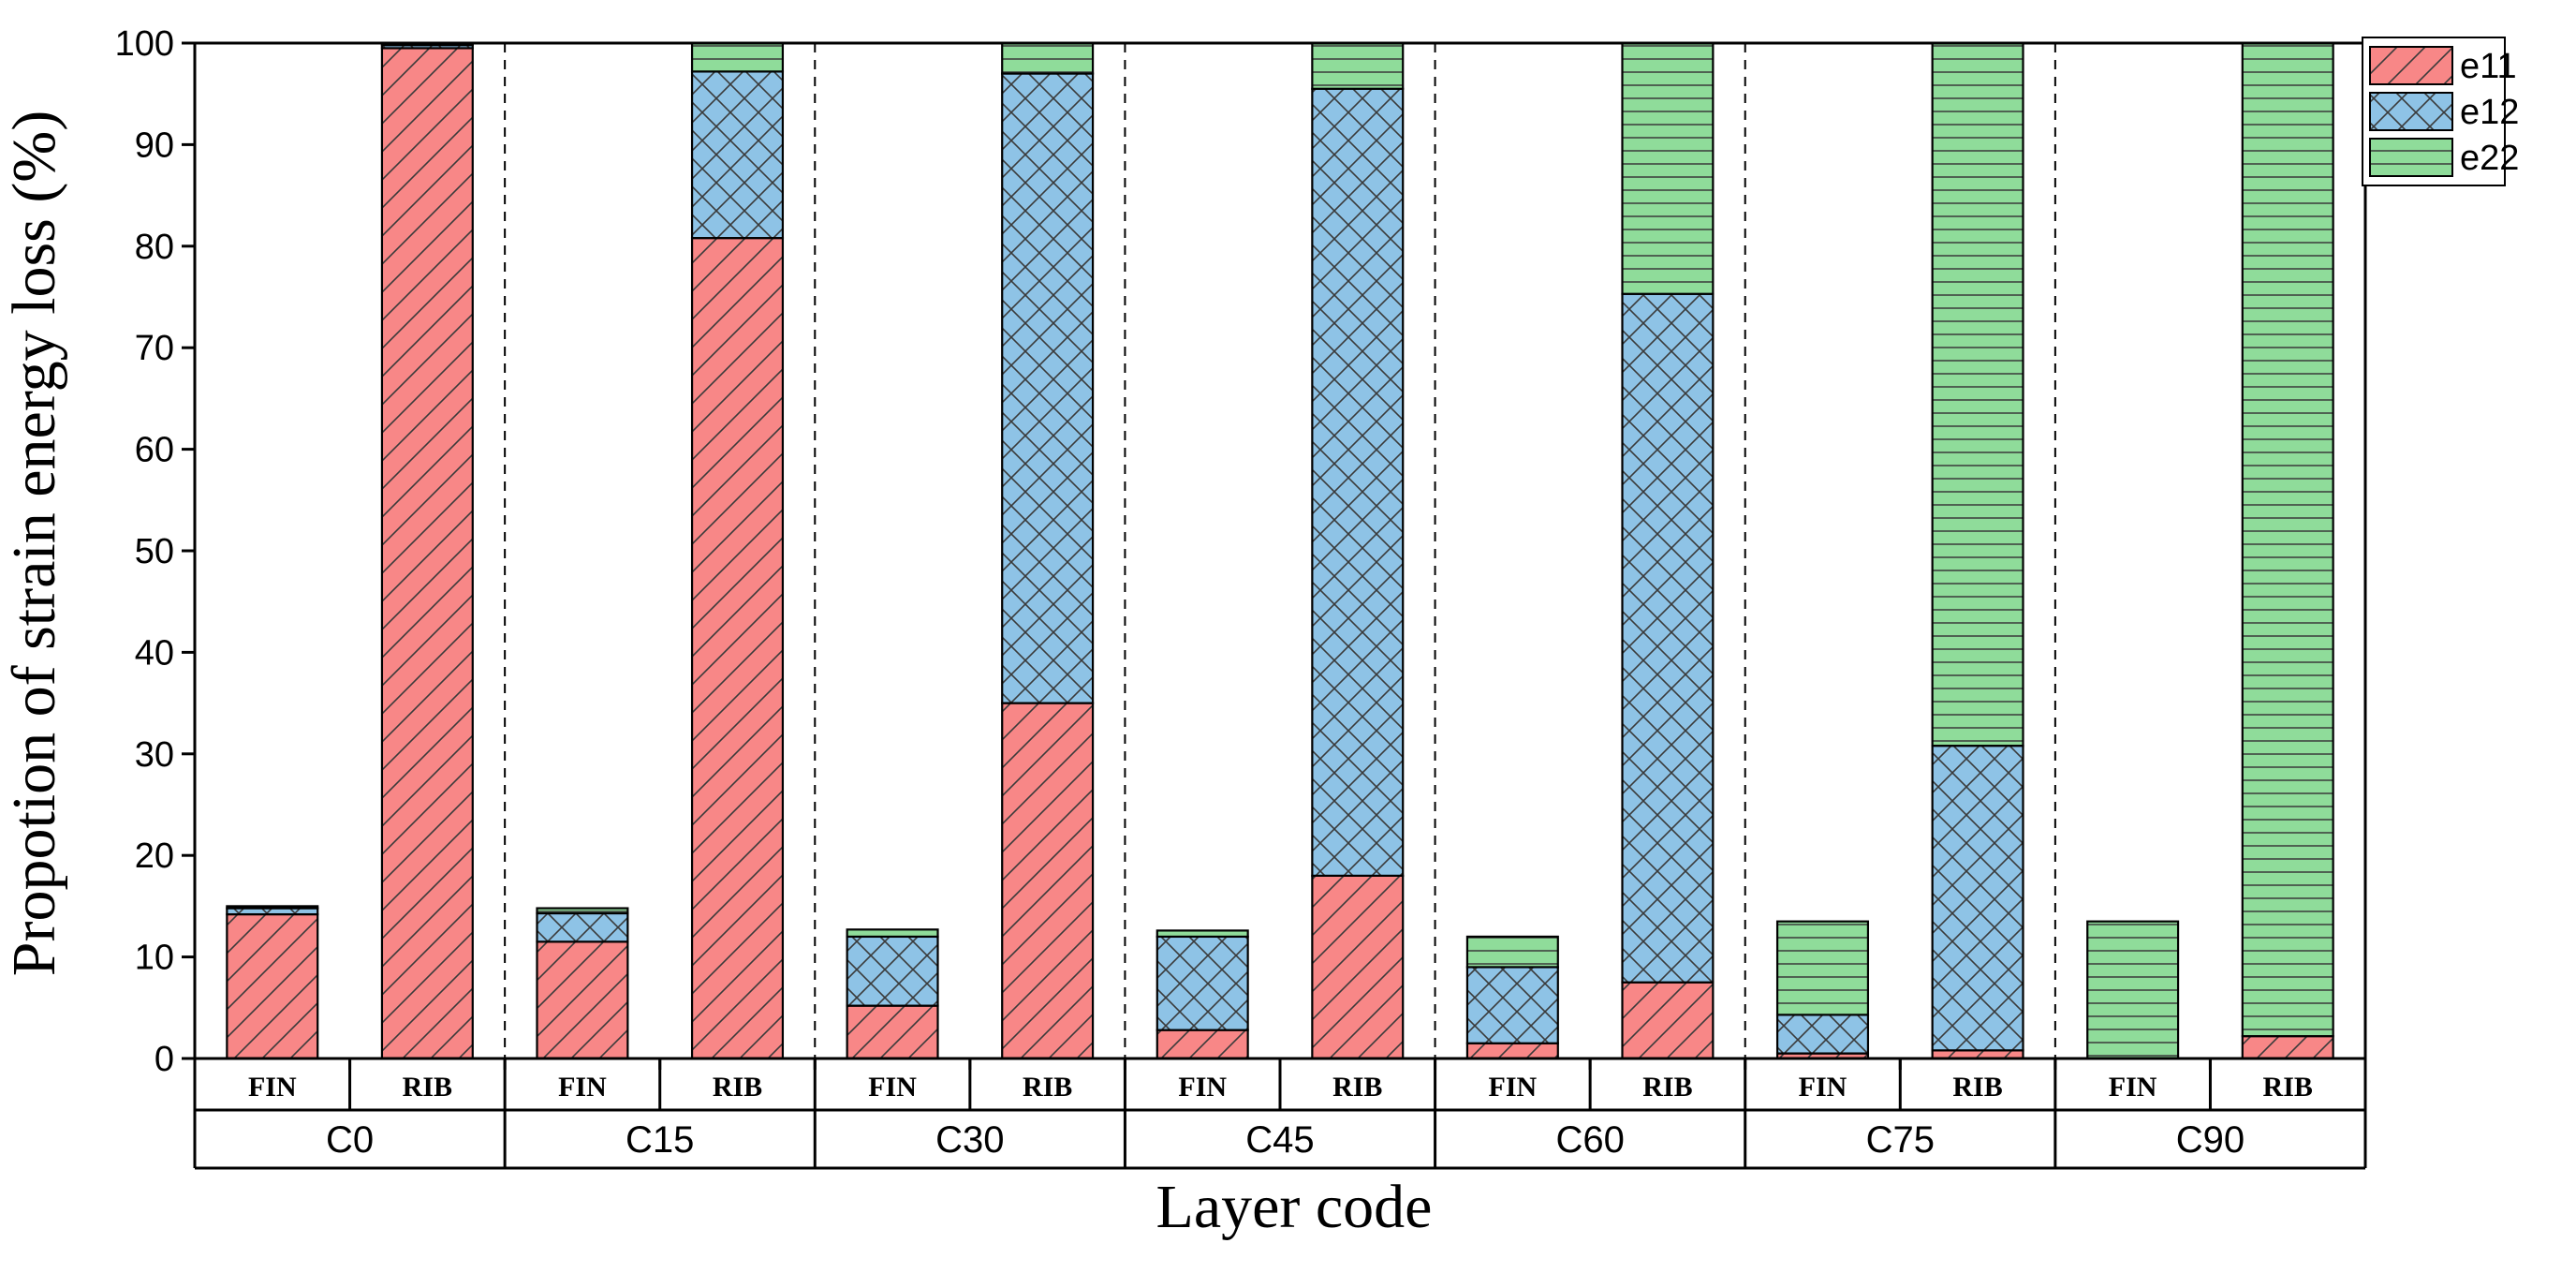  Describe the element at coordinates (2287, 1048) in the screenshot. I see `bar-c90-rib-e11` at that location.